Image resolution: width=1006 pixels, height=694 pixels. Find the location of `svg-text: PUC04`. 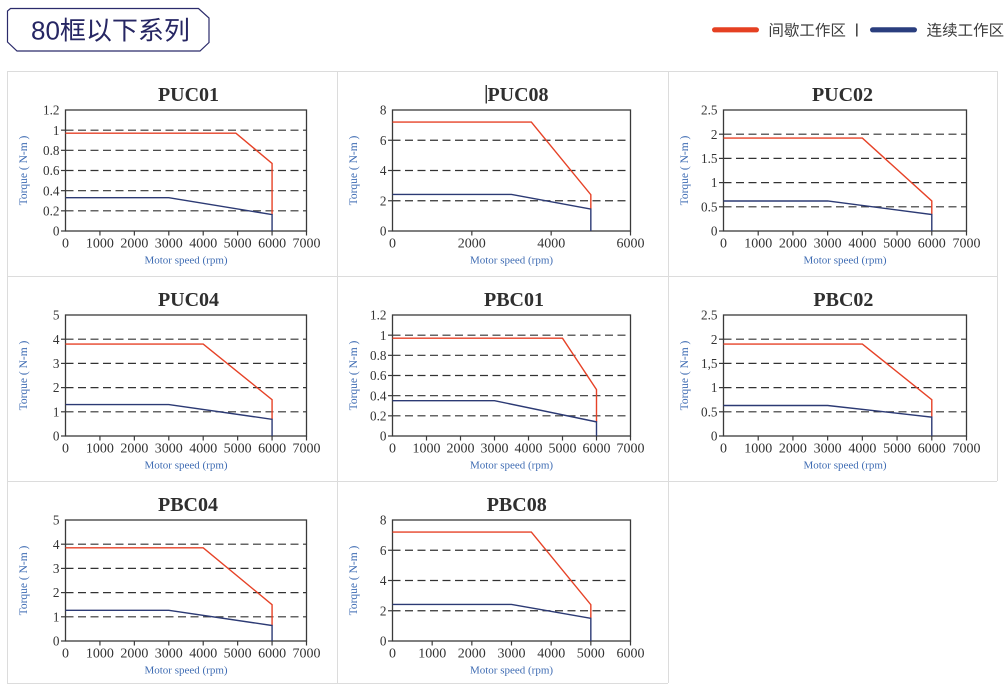

svg-text: PUC04 is located at coordinates (188, 300).